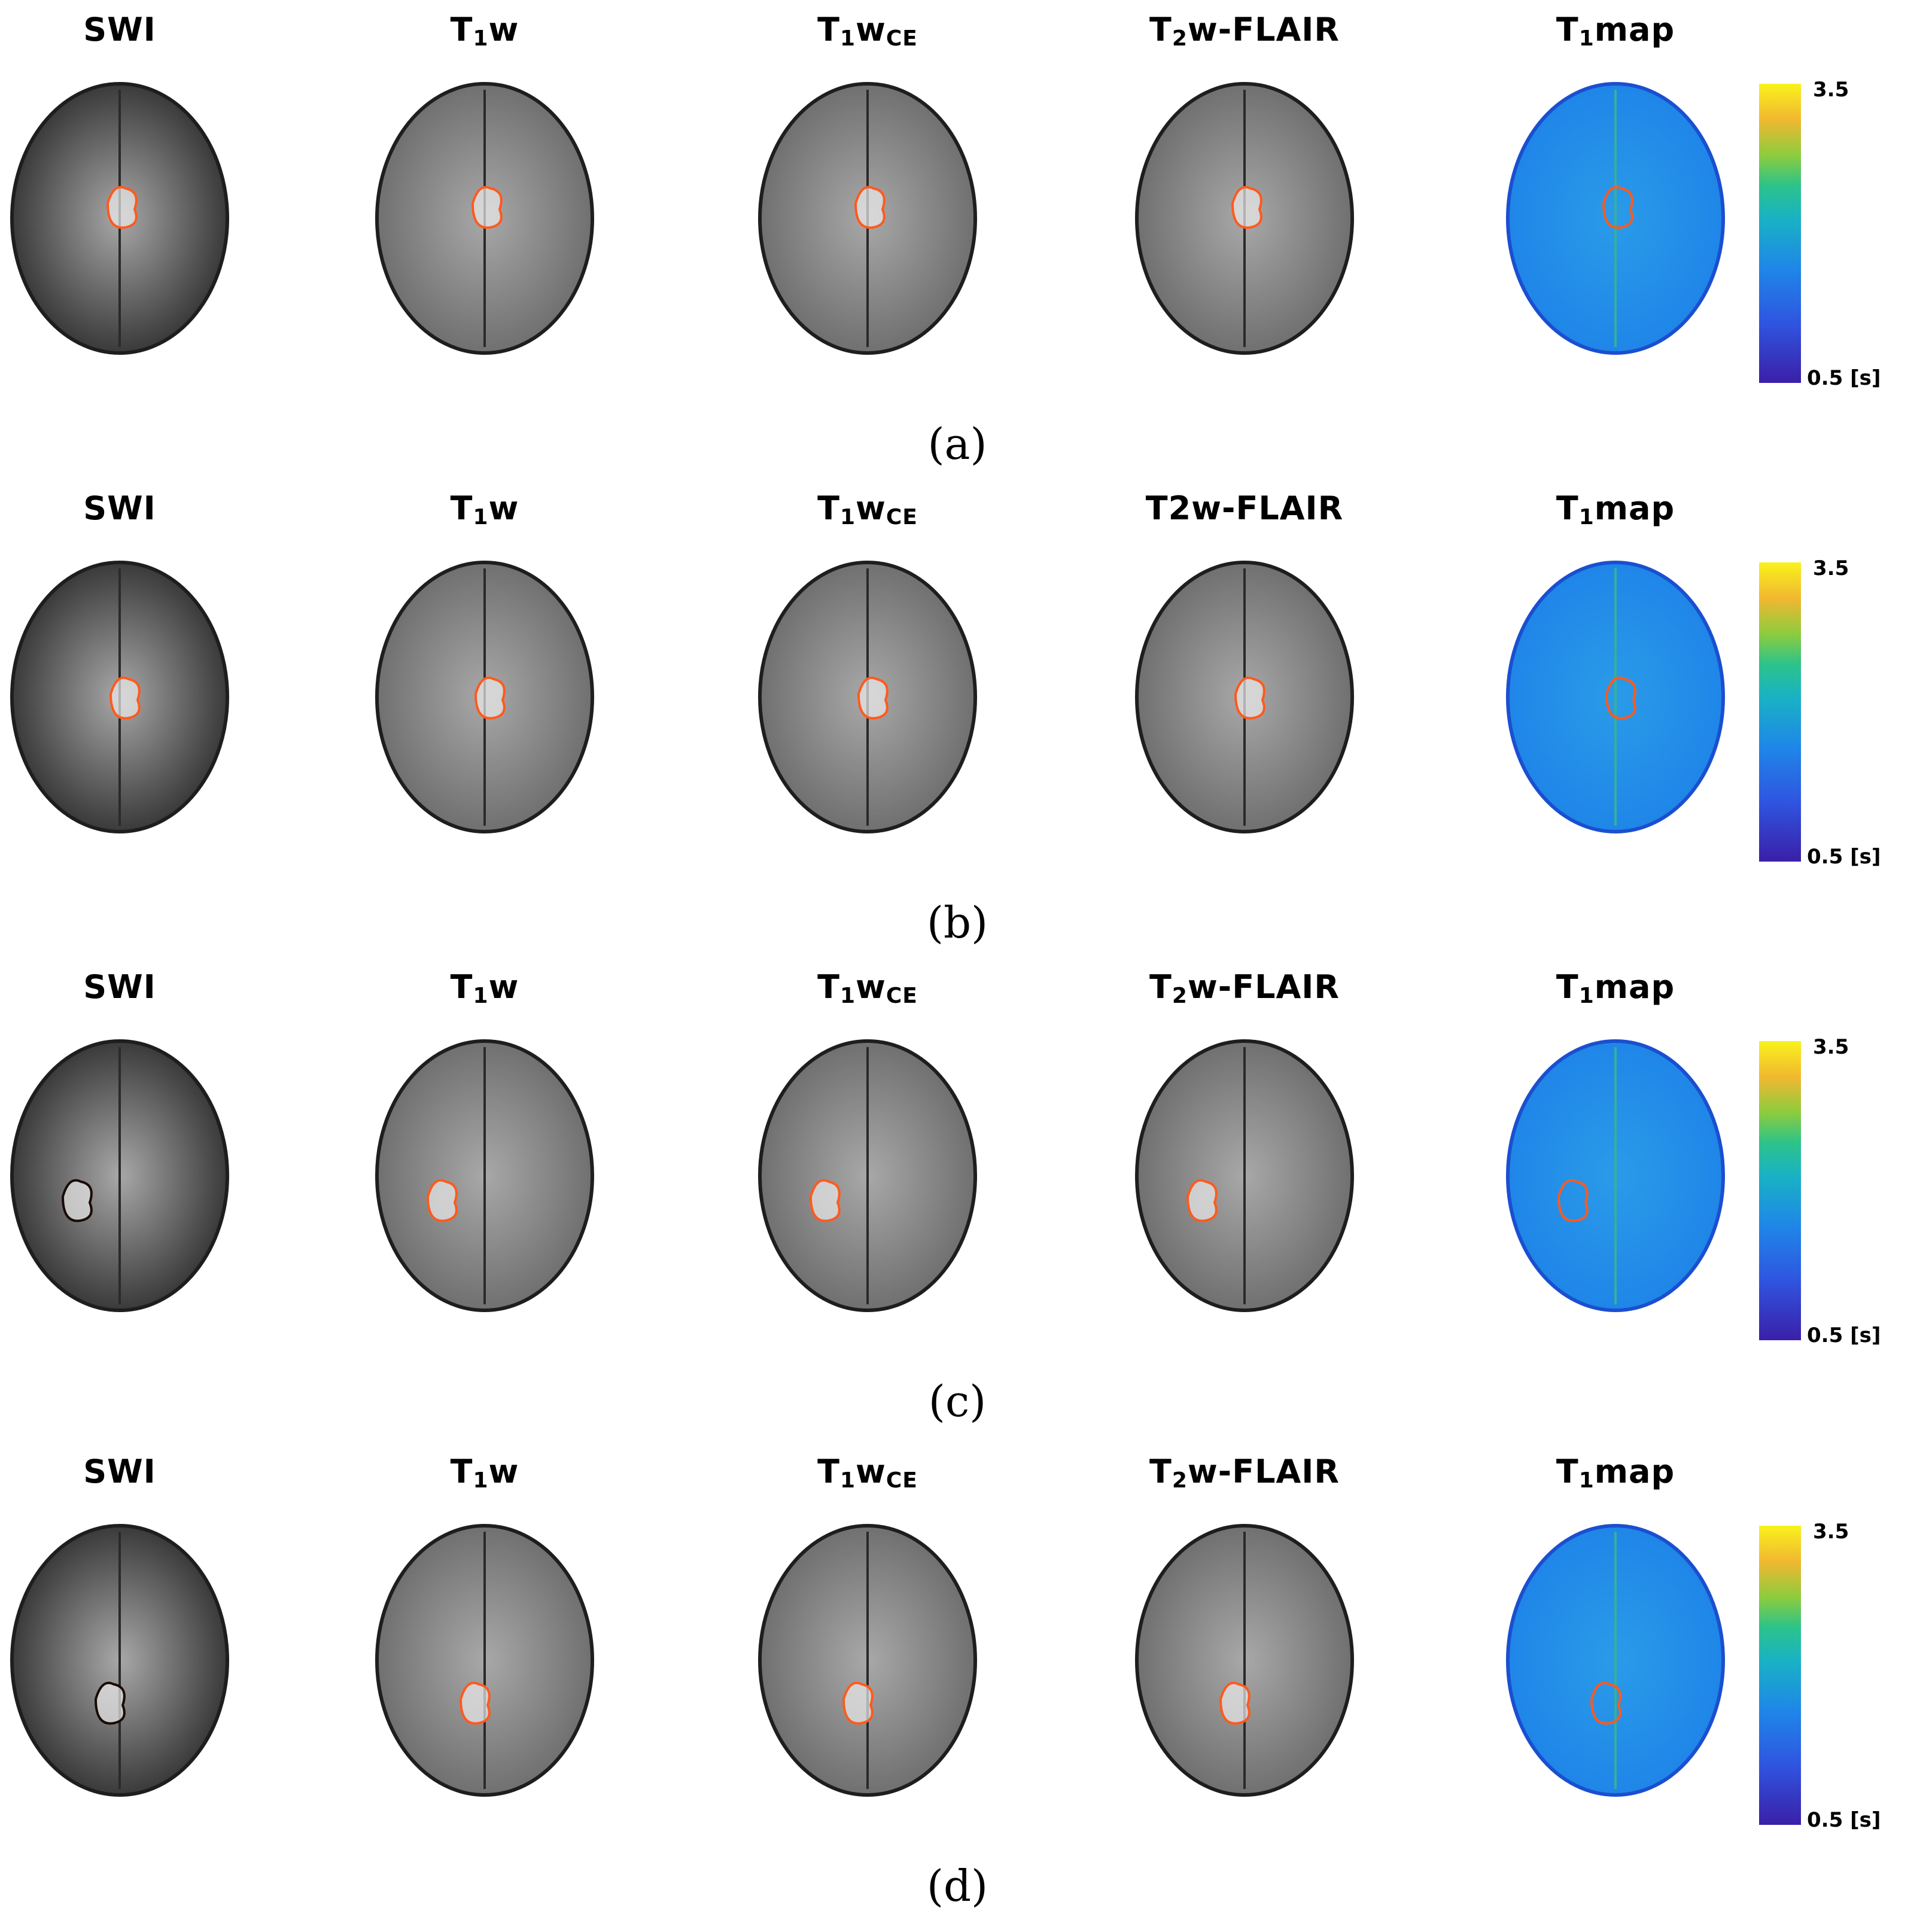  Describe the element at coordinates (957, 1401) in the screenshot. I see `panel-label: (c)` at that location.